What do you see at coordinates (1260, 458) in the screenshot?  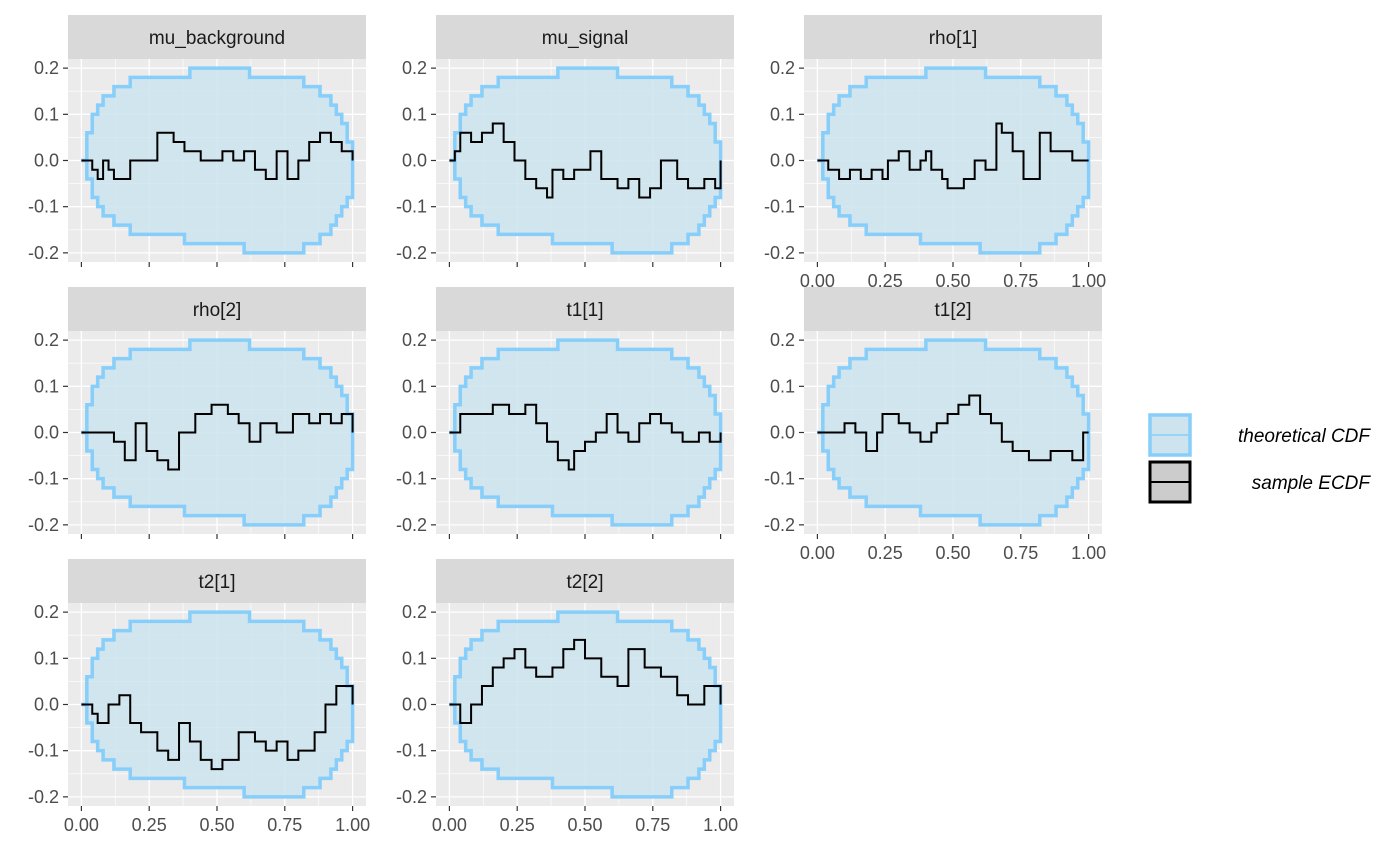 I see `legend: theoretical CDF sample ECDF` at bounding box center [1260, 458].